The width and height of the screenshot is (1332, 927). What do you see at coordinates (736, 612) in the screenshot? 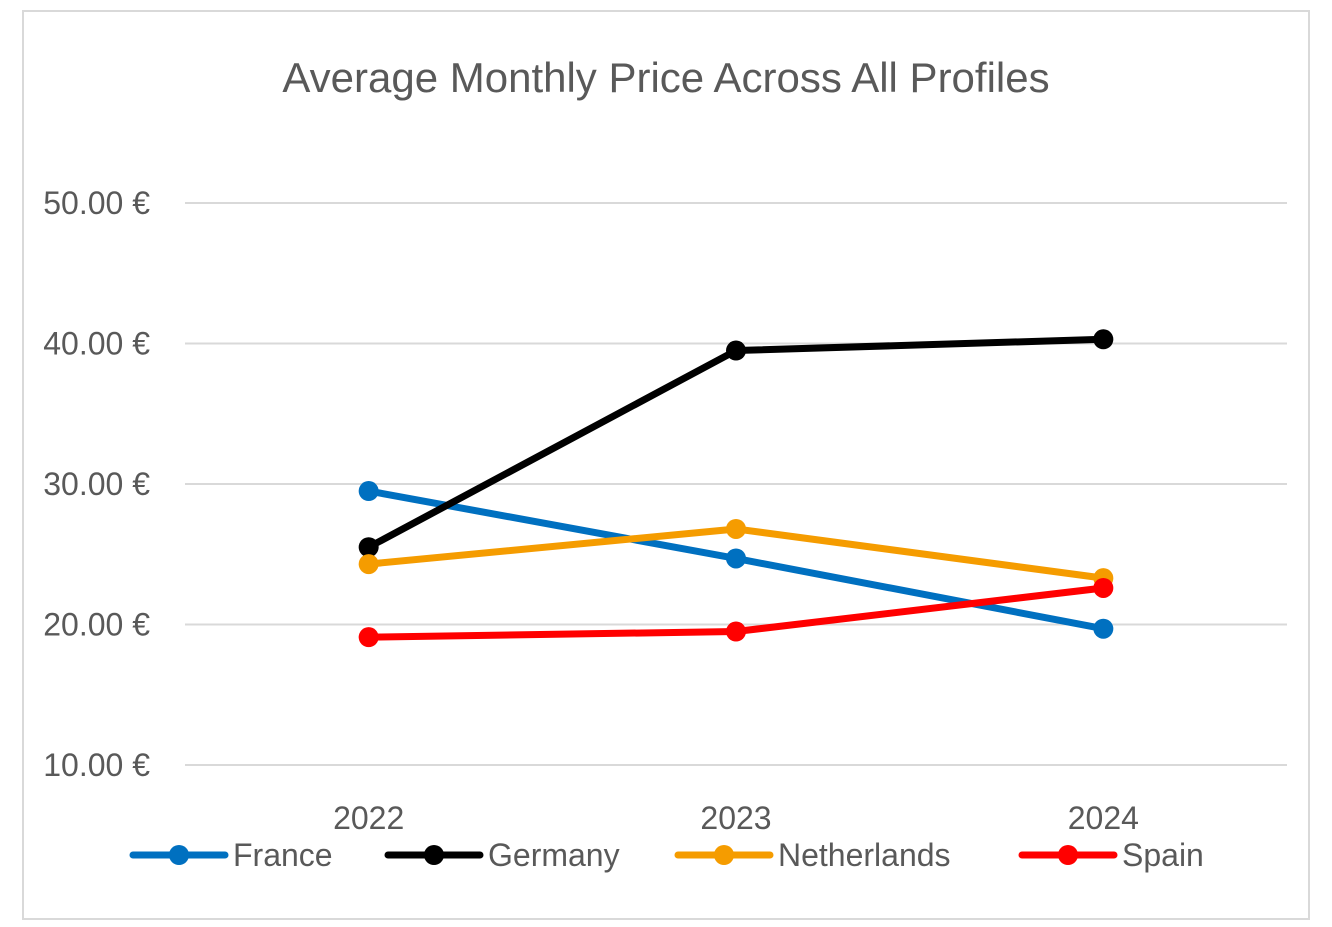
I see `series-spain` at bounding box center [736, 612].